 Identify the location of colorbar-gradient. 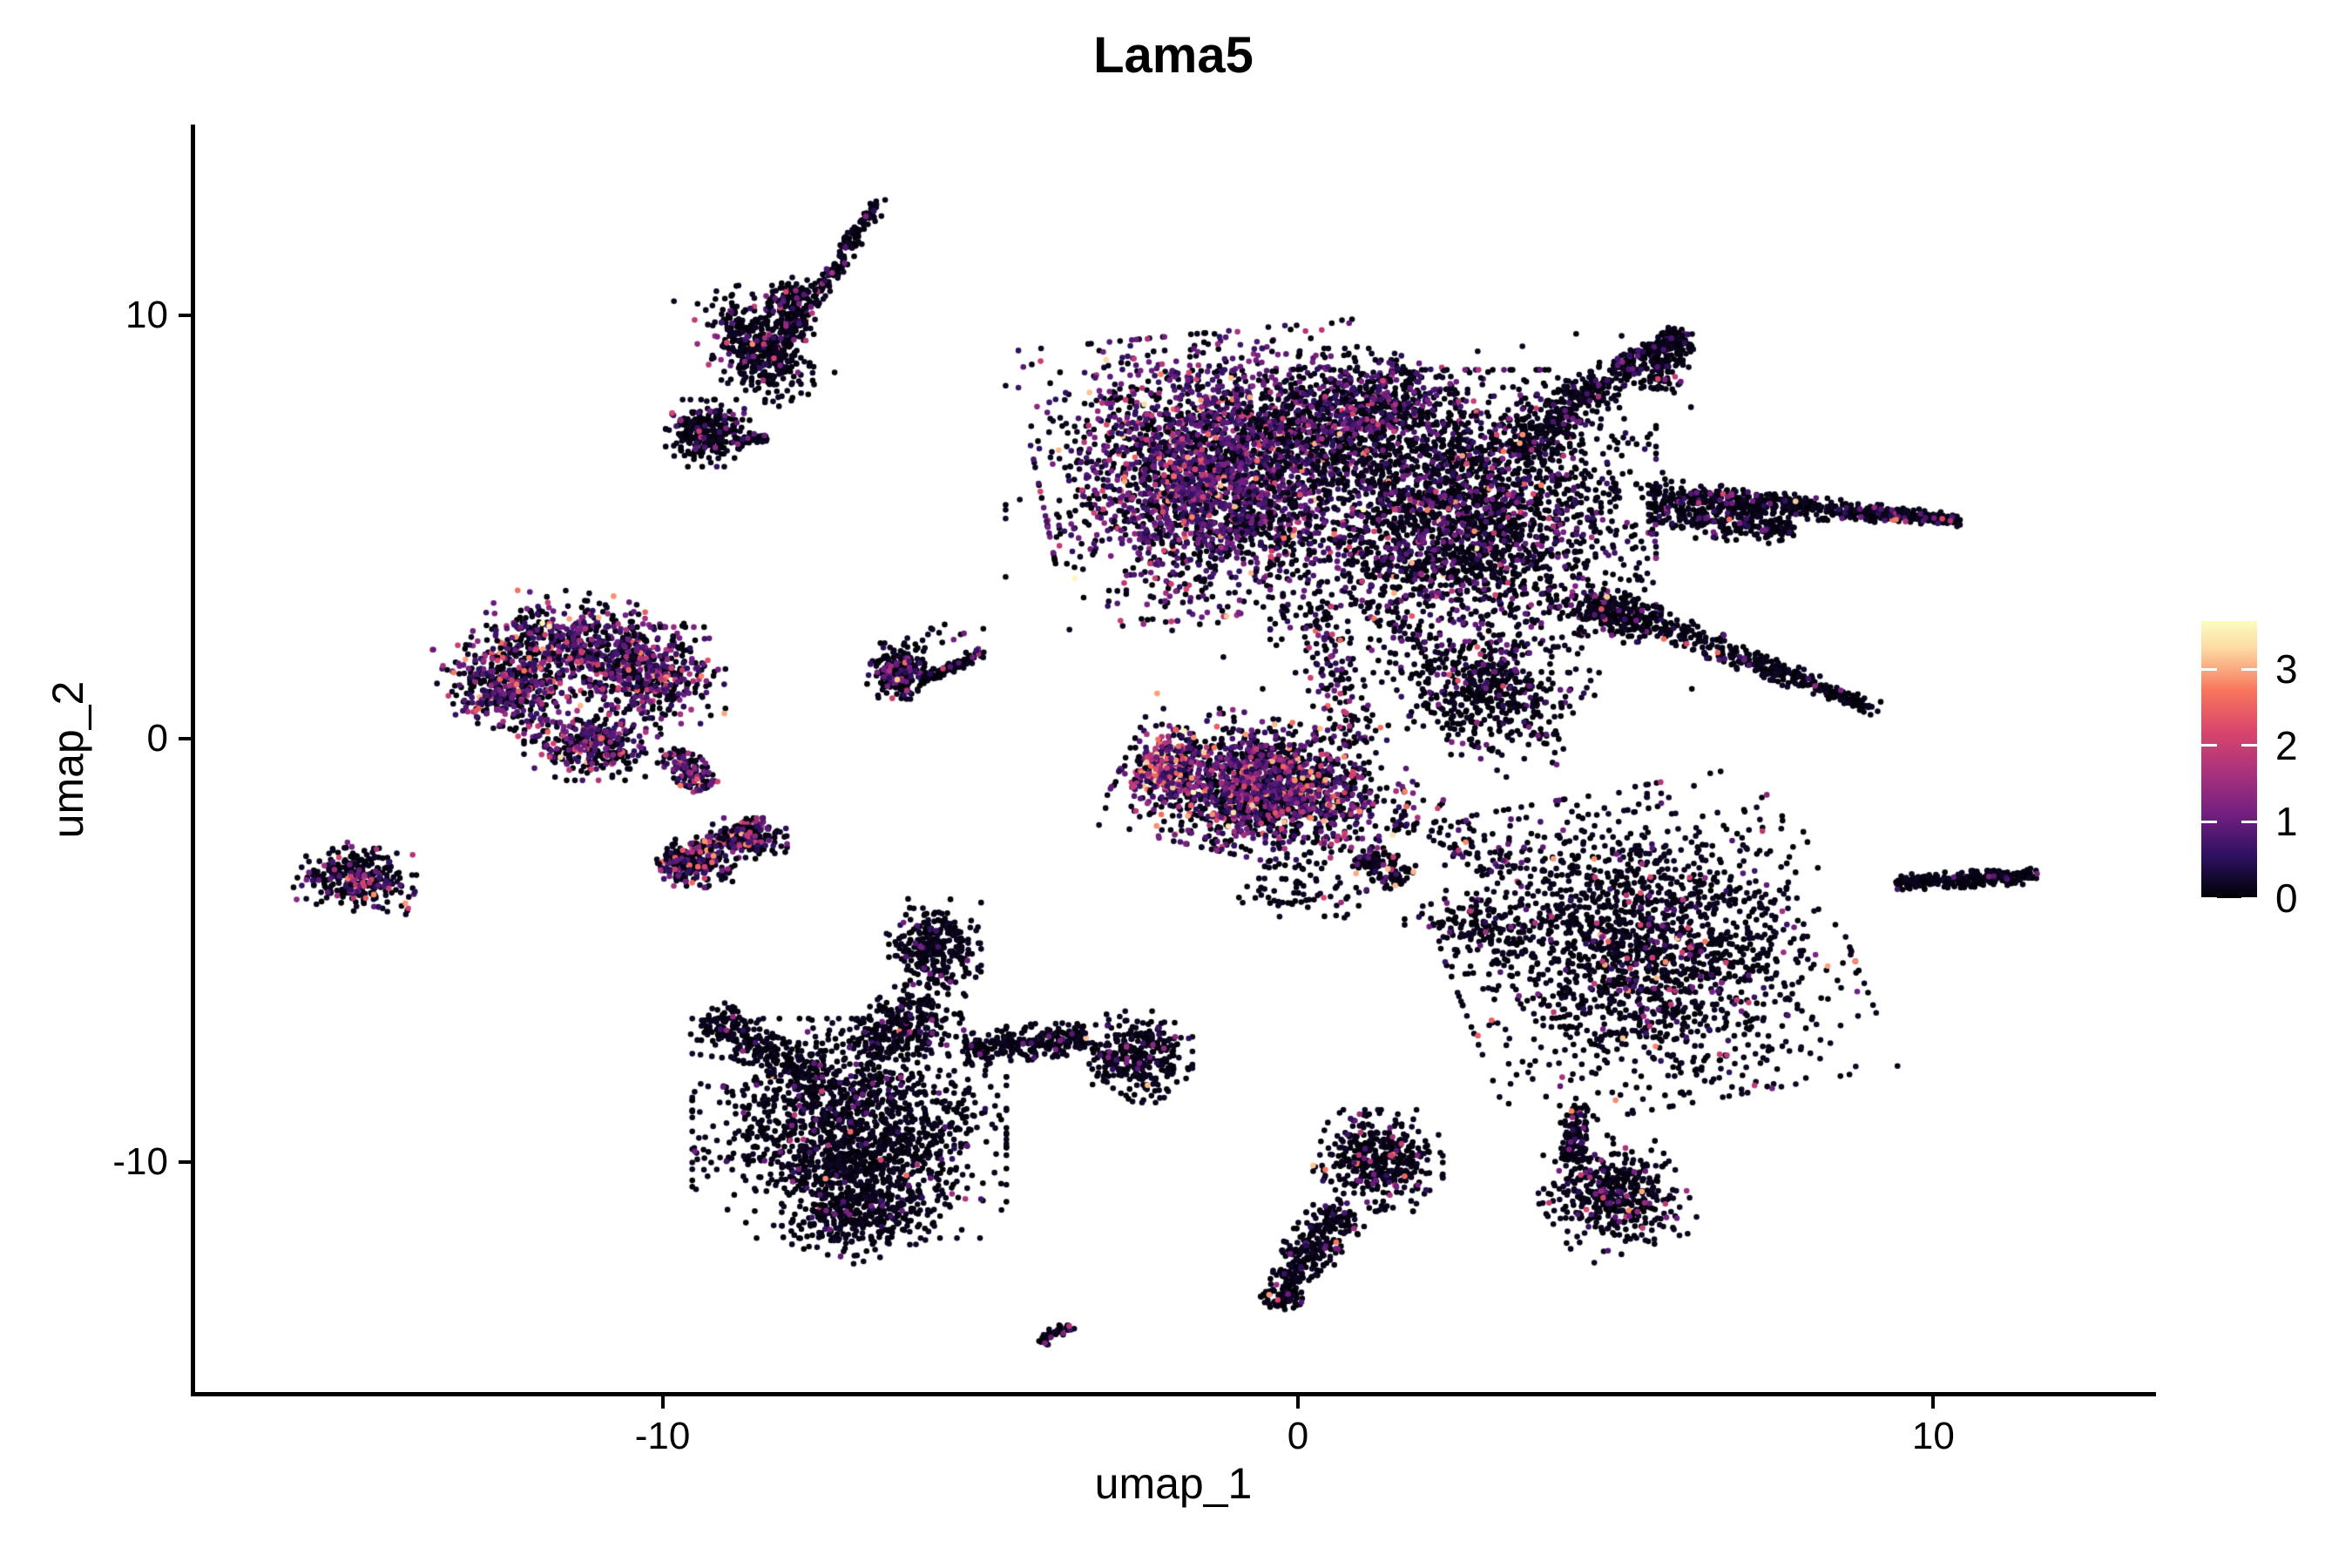
(2229, 759).